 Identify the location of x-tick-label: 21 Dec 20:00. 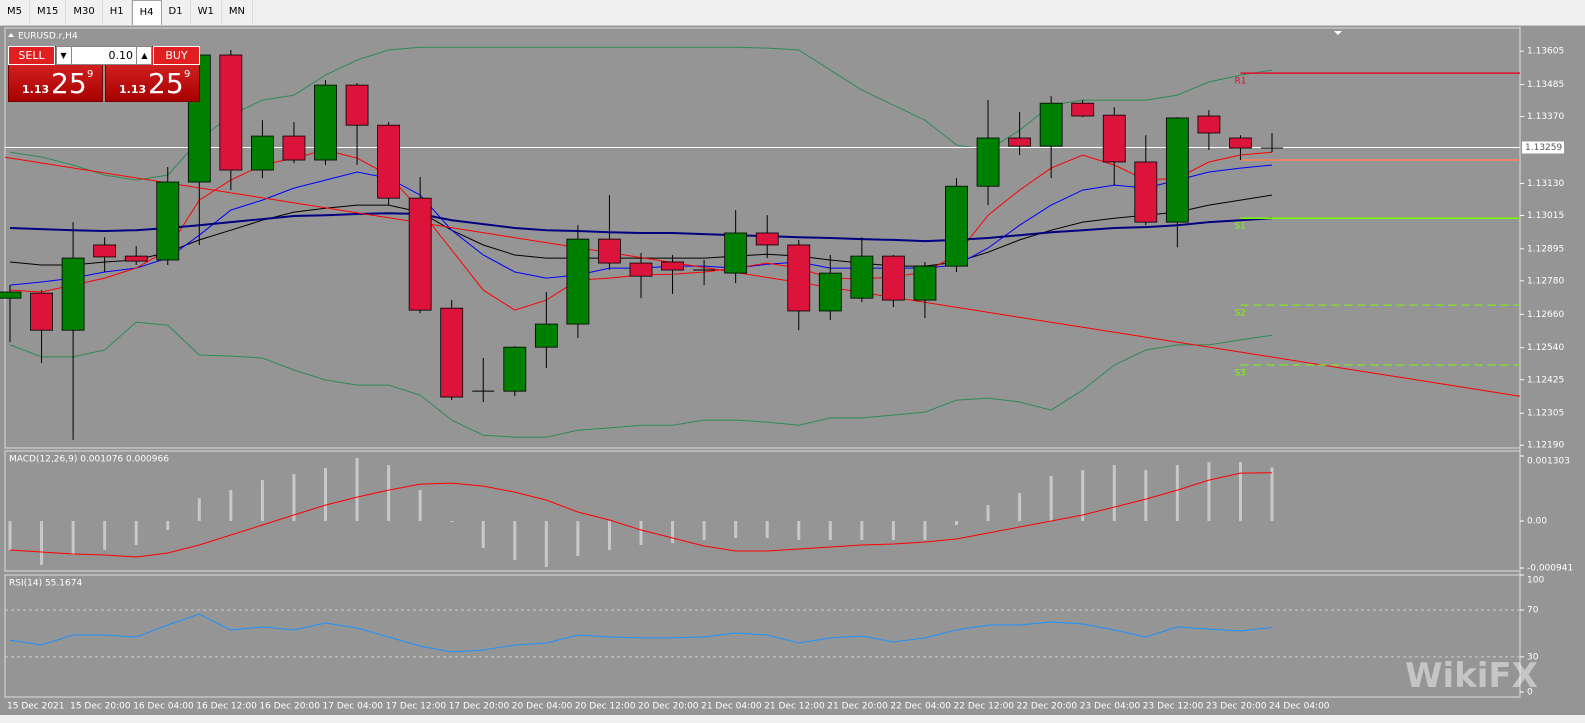
(857, 707).